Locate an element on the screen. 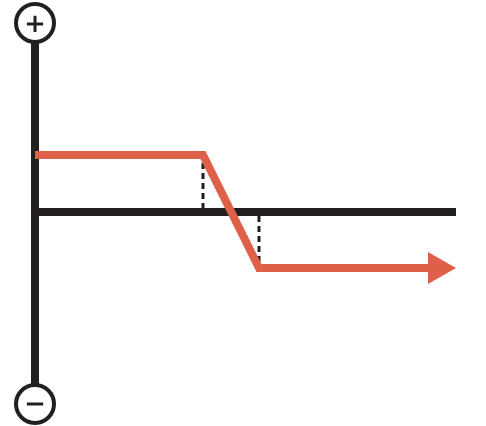 Image resolution: width=486 pixels, height=426 pixels. minus-symbol: − is located at coordinates (35, 404).